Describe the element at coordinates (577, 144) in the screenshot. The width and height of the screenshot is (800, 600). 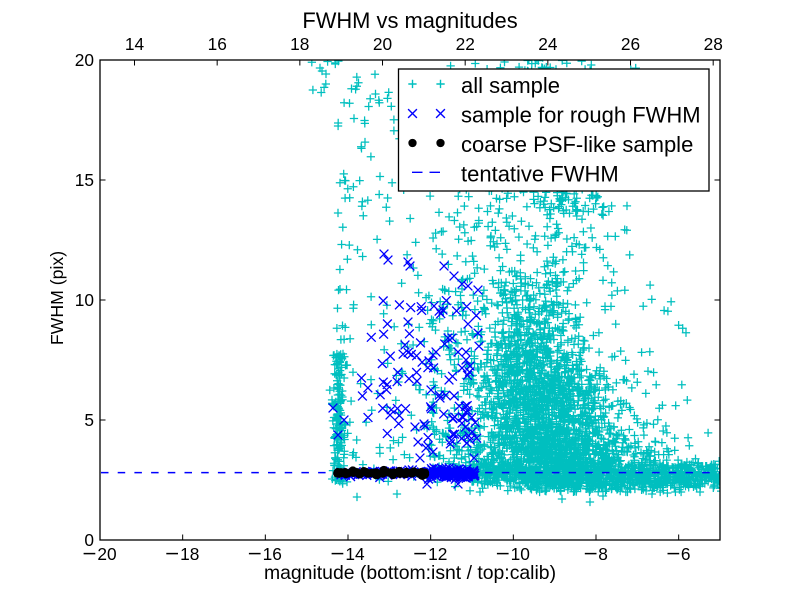
I see `svg-text: coarse PSF-like sample` at that location.